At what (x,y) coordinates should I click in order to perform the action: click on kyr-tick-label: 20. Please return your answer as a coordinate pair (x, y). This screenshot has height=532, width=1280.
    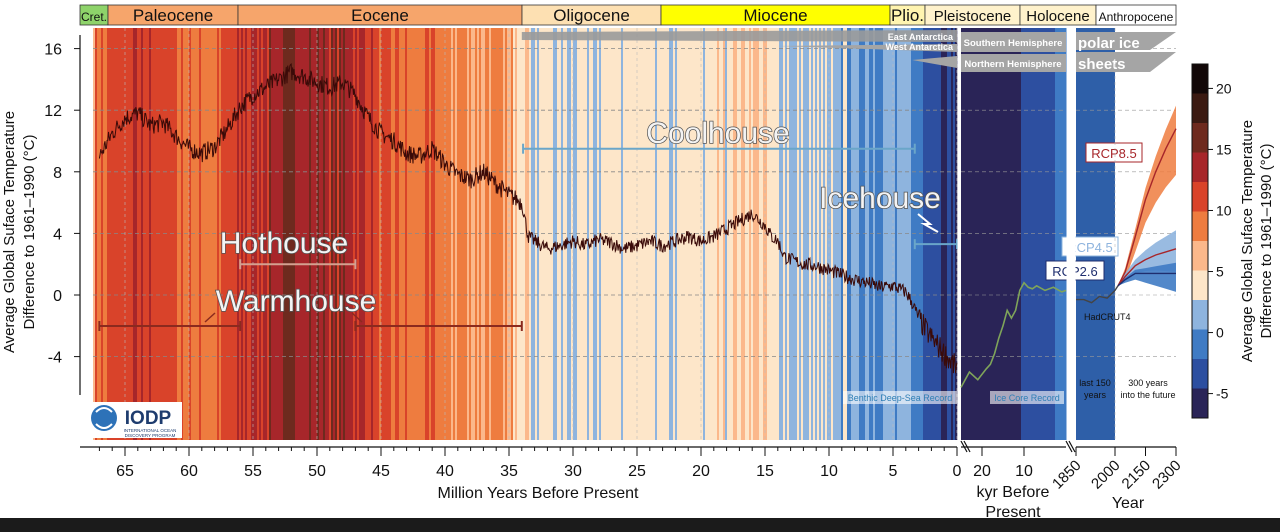
    Looking at the image, I should click on (982, 471).